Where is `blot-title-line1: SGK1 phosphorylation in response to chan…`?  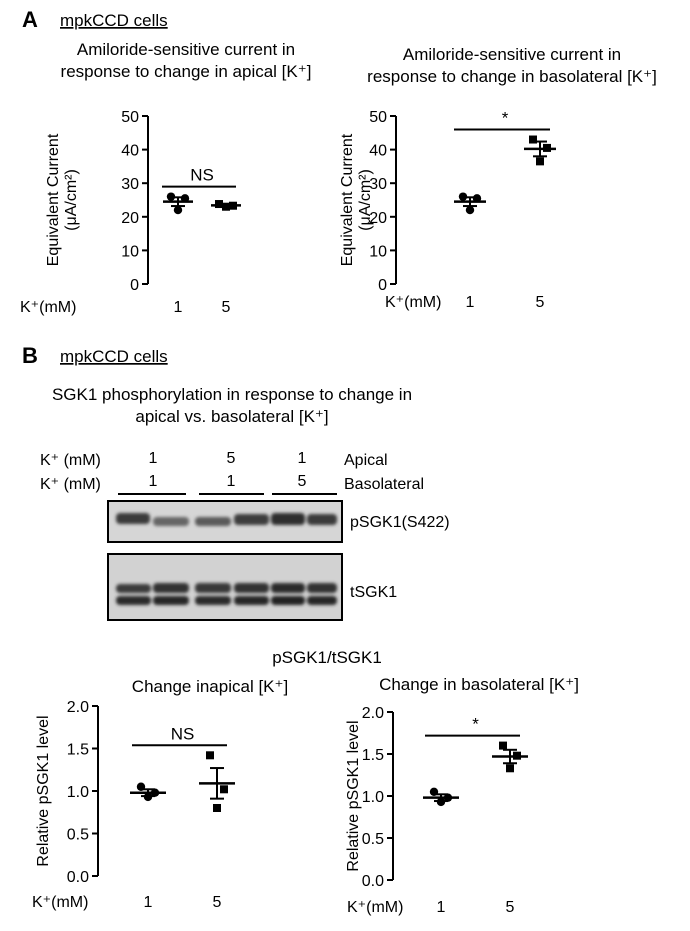
blot-title-line1: SGK1 phosphorylation in response to chan… is located at coordinates (232, 394).